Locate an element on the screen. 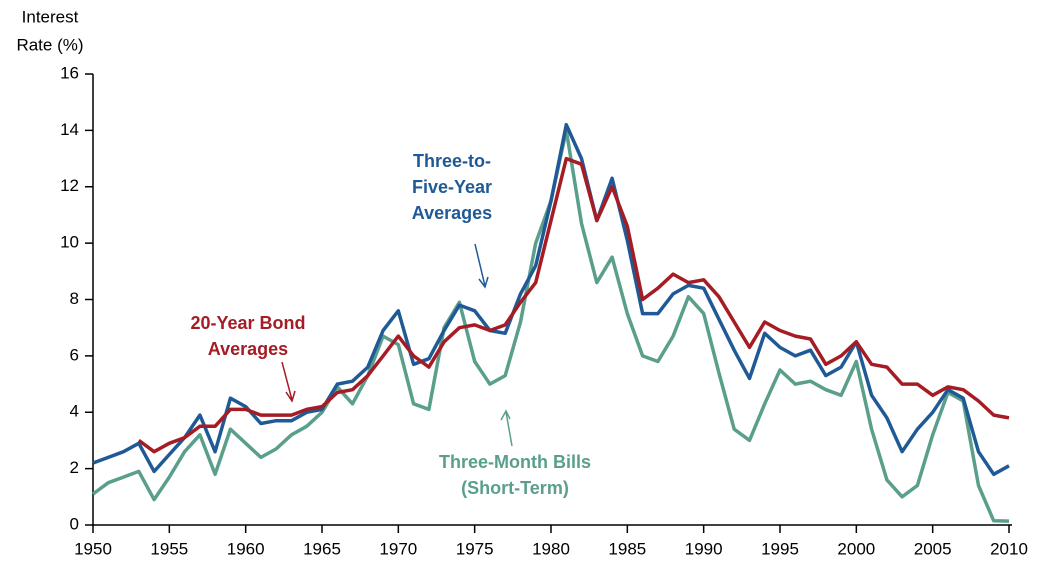 This screenshot has width=1039, height=562. y-tick-label: 14 is located at coordinates (69, 129).